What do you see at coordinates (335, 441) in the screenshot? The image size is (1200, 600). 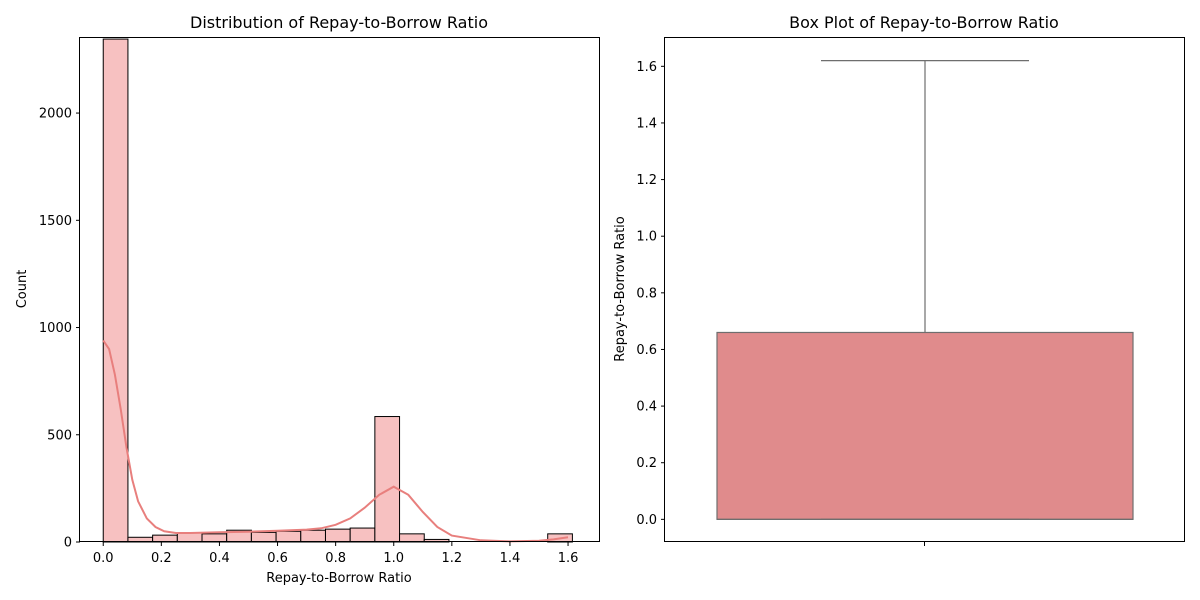 I see `kde-curve` at bounding box center [335, 441].